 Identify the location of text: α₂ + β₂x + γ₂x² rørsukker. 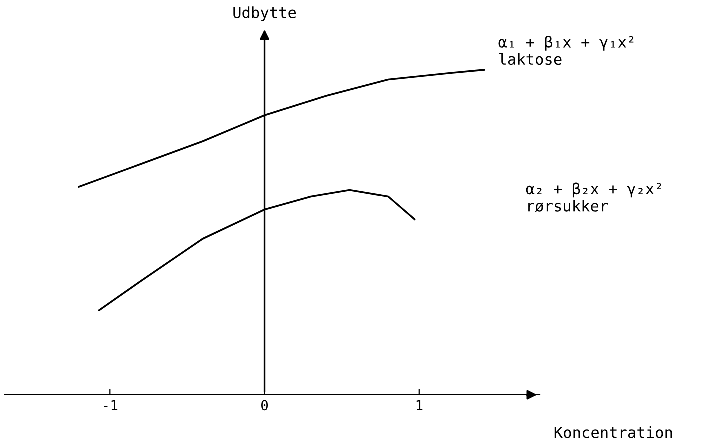
(594, 197).